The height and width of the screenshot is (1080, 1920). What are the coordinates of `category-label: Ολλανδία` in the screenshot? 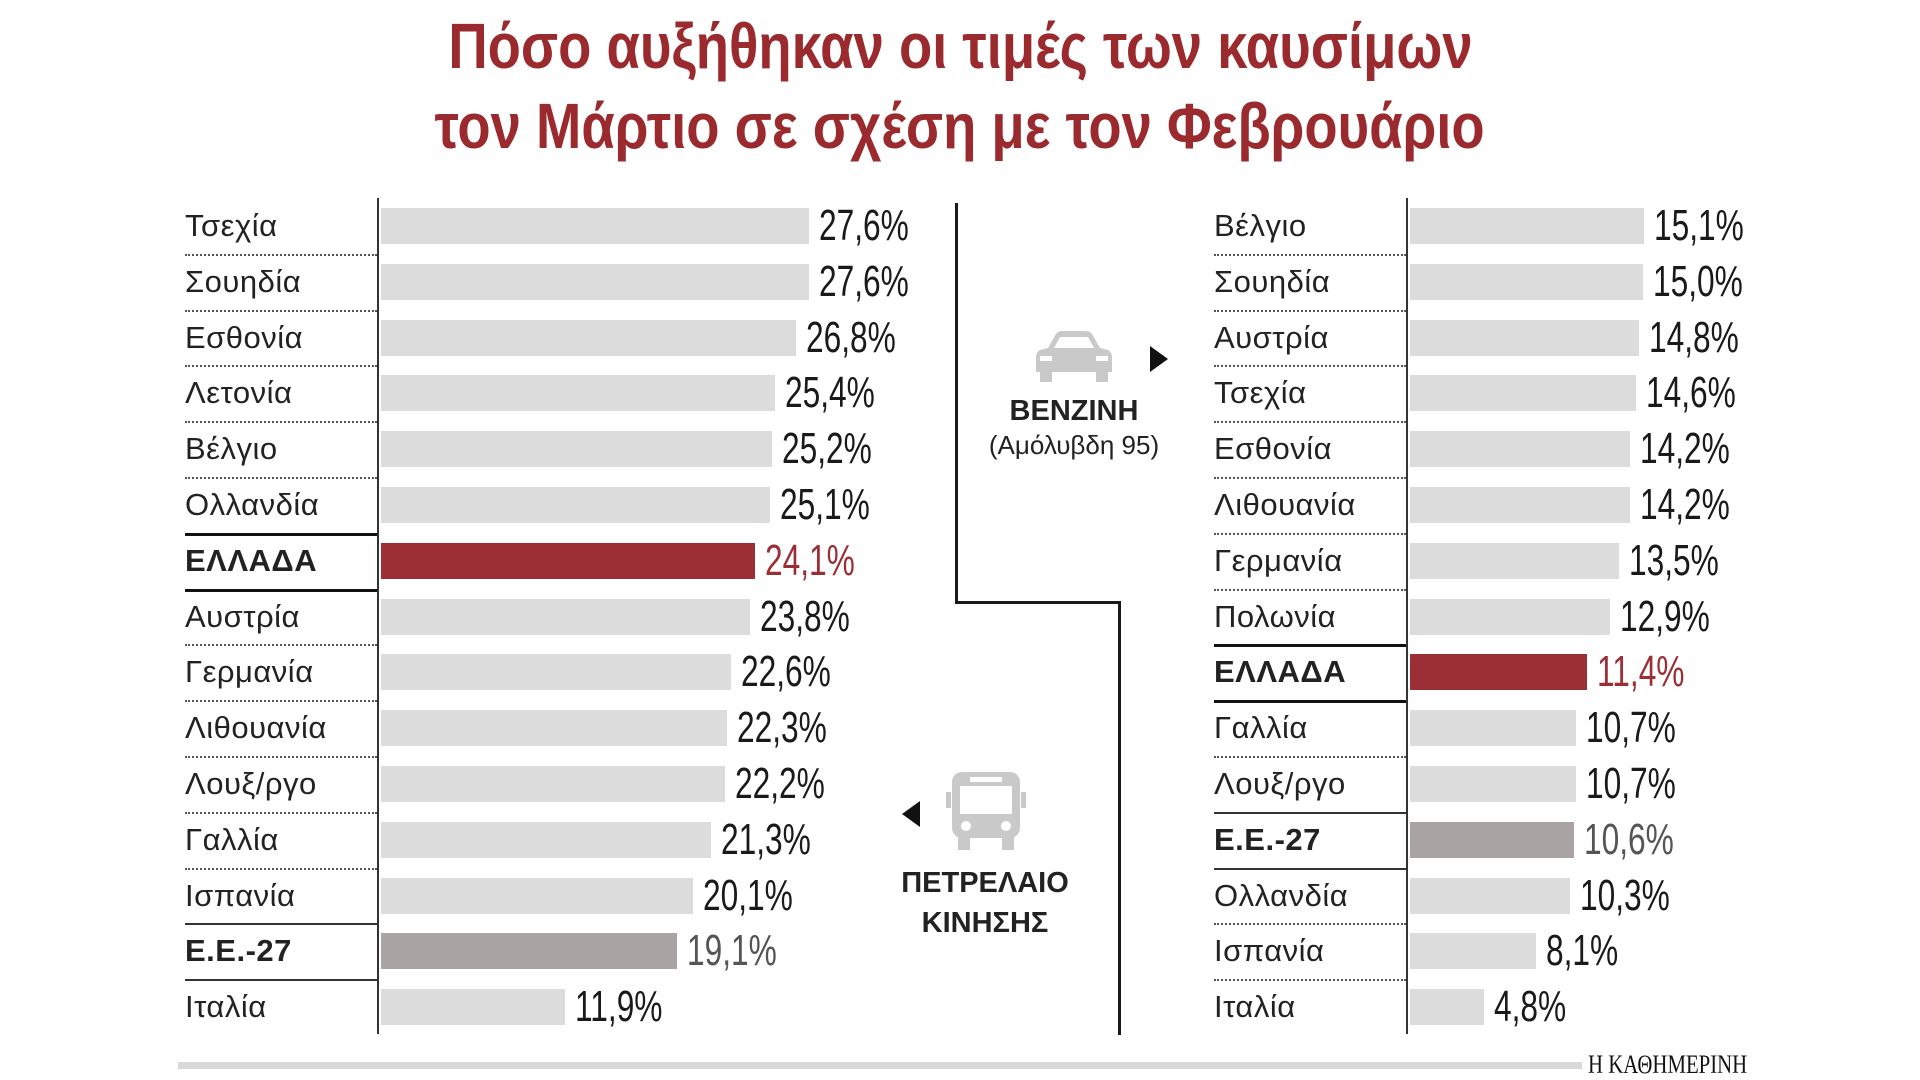 It's located at (252, 504).